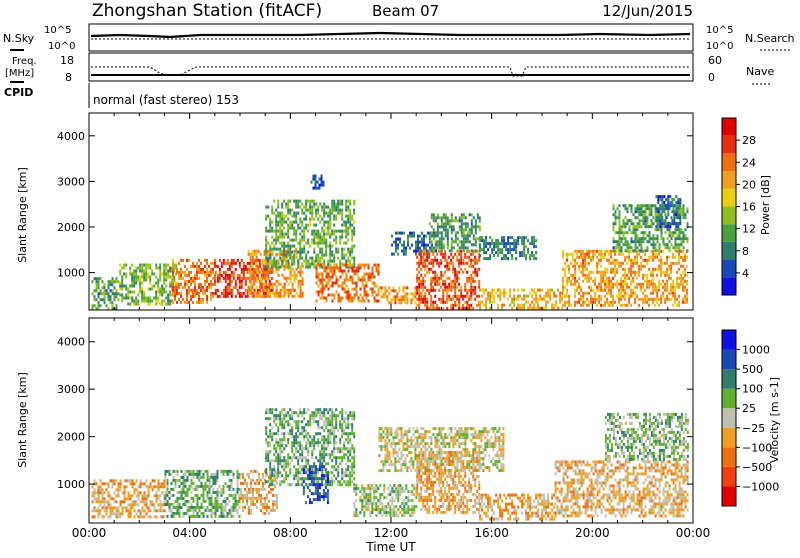 The width and height of the screenshot is (800, 558). I want to click on power-colorbar-label: Power [dB], so click(765, 205).